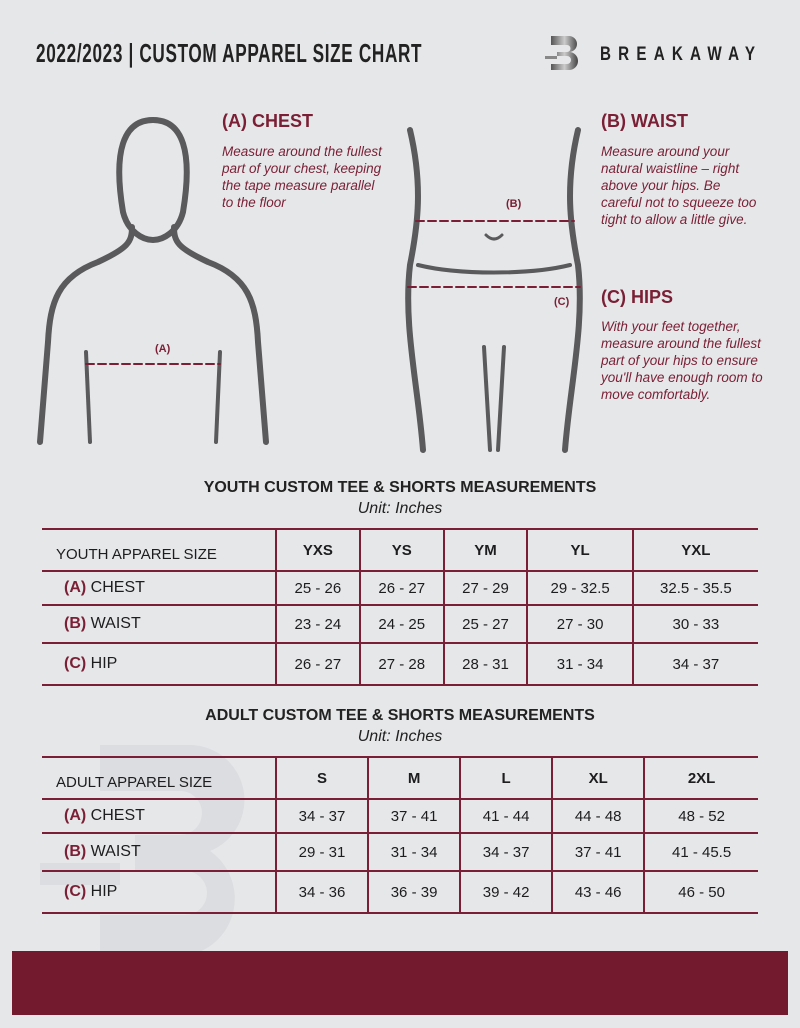 The height and width of the screenshot is (1028, 800). Describe the element at coordinates (514, 204) in the screenshot. I see `waist-marker: (B)` at that location.